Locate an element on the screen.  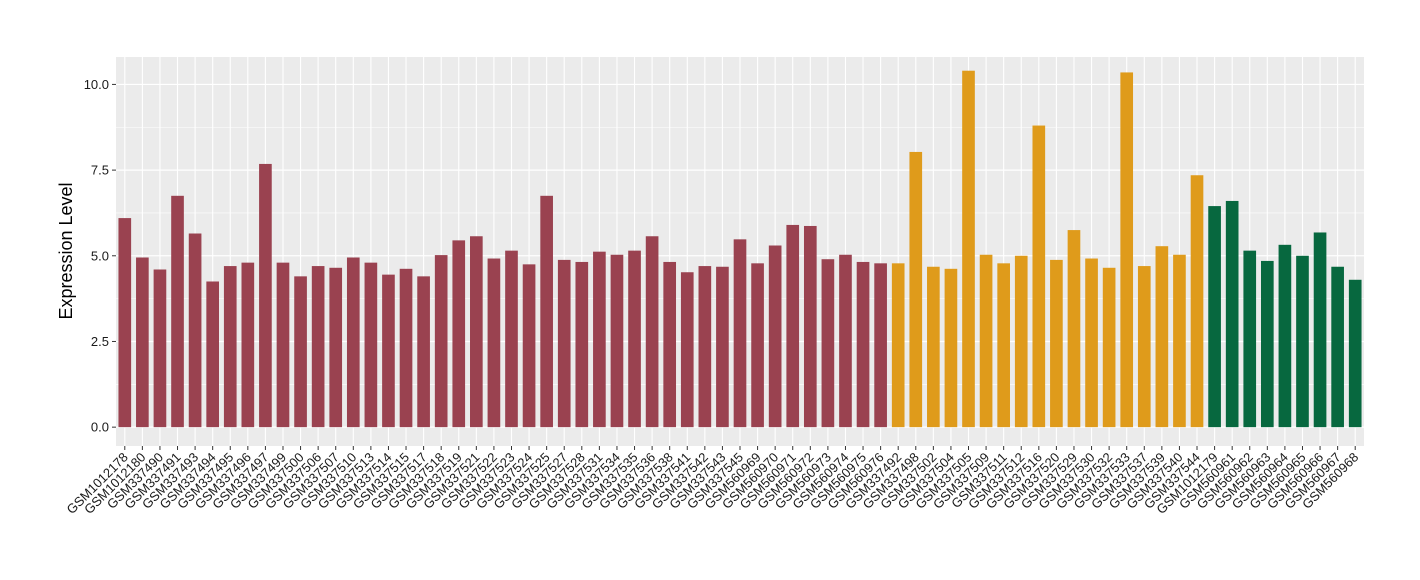
bar-GSM337519 is located at coordinates (459, 334).